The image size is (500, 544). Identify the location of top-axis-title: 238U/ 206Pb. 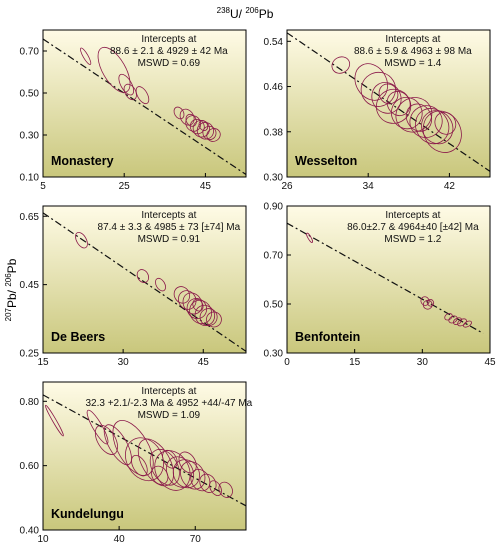
(245, 13).